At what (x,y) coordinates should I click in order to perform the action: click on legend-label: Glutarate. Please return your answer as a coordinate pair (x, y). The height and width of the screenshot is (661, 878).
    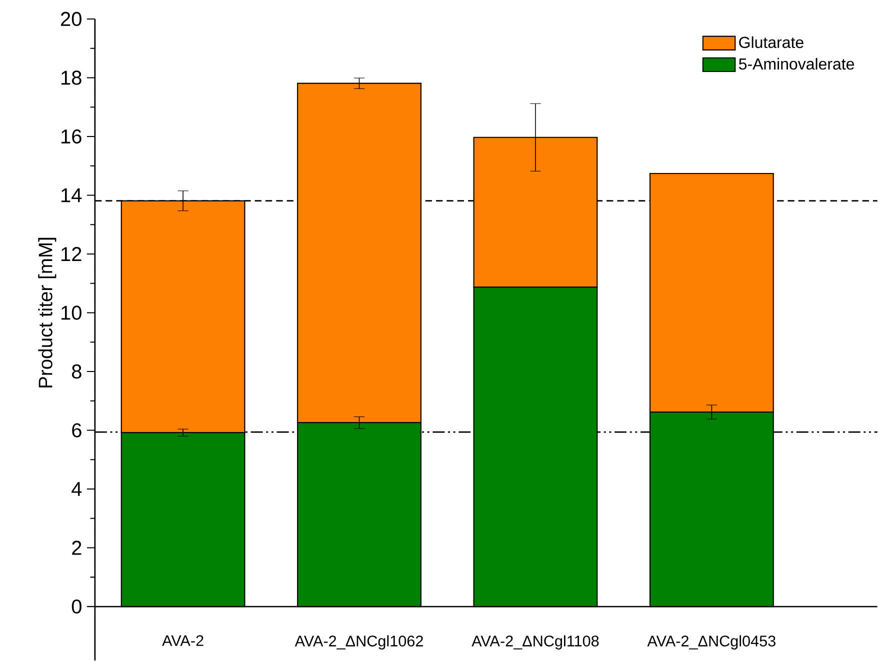
    Looking at the image, I should click on (771, 42).